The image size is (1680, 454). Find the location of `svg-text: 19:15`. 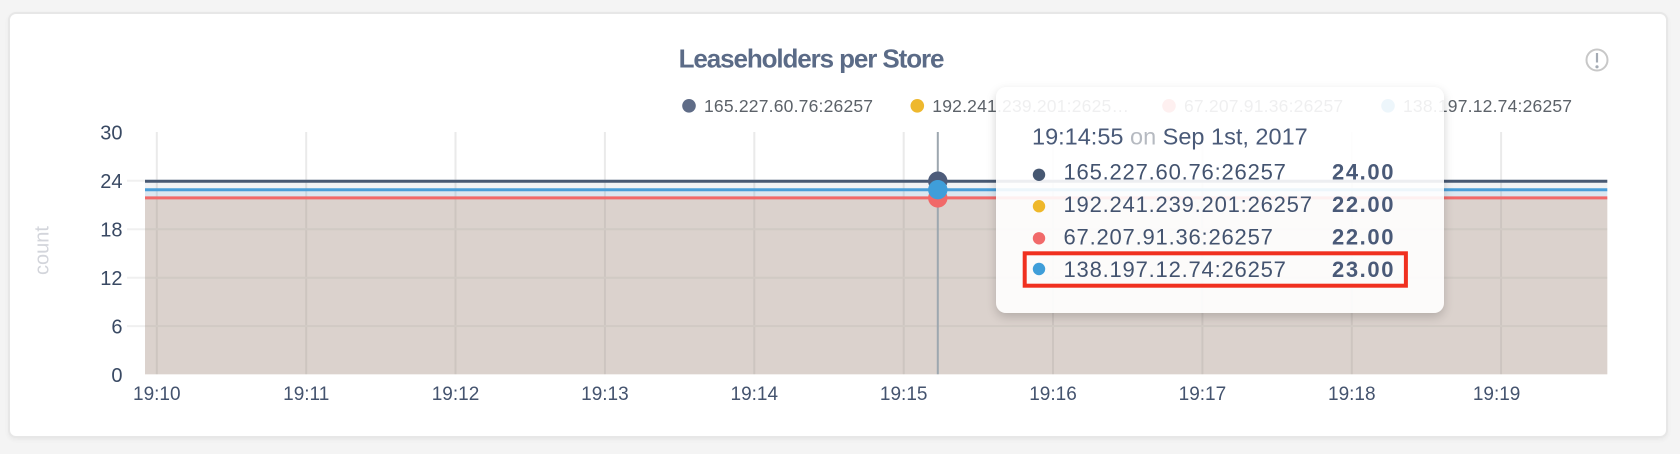

svg-text: 19:15 is located at coordinates (904, 394).